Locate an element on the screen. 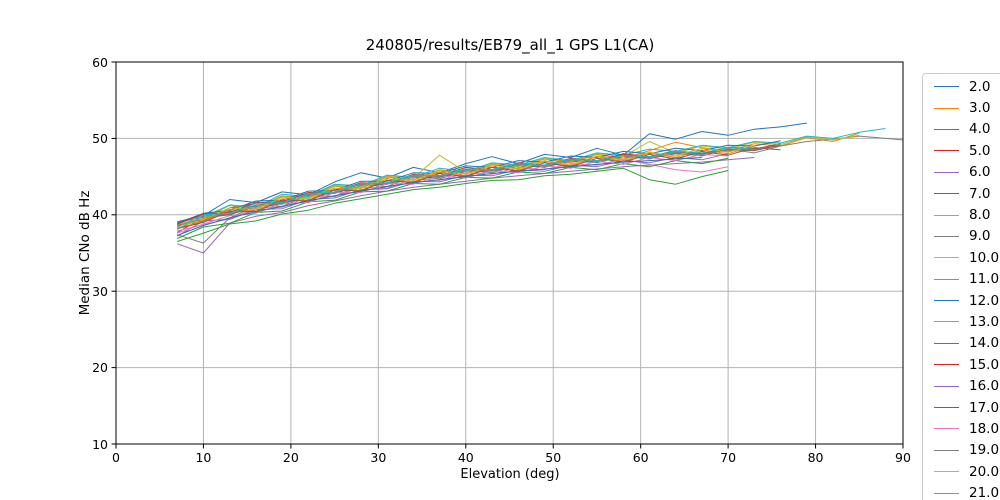 The width and height of the screenshot is (1000, 500). legend-item: 4.0 is located at coordinates (967, 129).